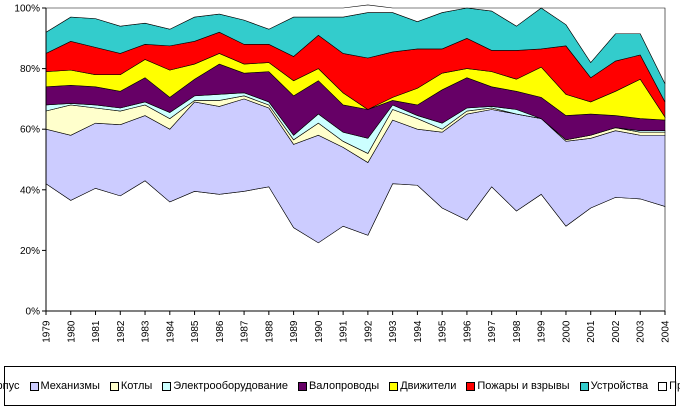 The image size is (680, 413). I want to click on legend-item: Устройства, so click(614, 386).